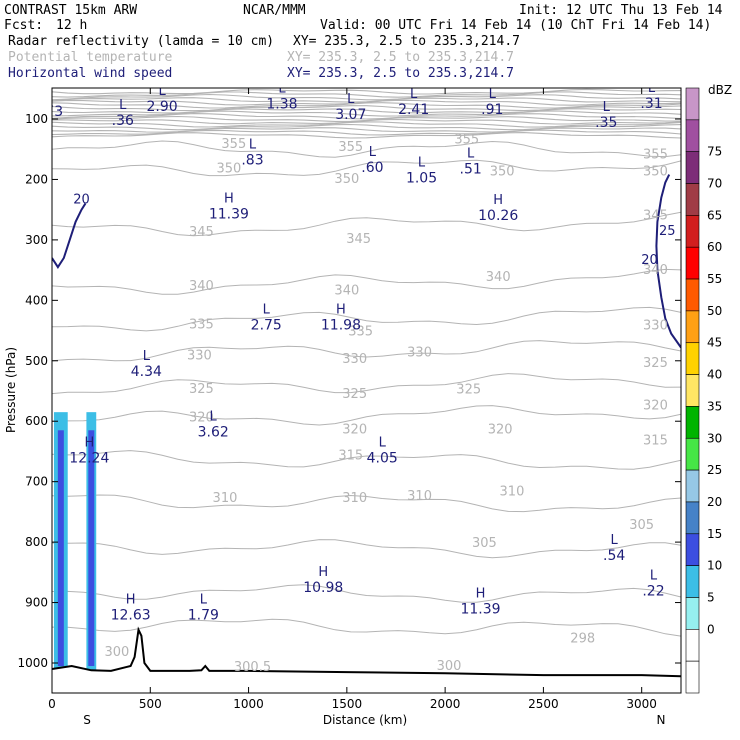 This screenshot has width=740, height=740. I want to click on colorbar-label: 55, so click(714, 279).